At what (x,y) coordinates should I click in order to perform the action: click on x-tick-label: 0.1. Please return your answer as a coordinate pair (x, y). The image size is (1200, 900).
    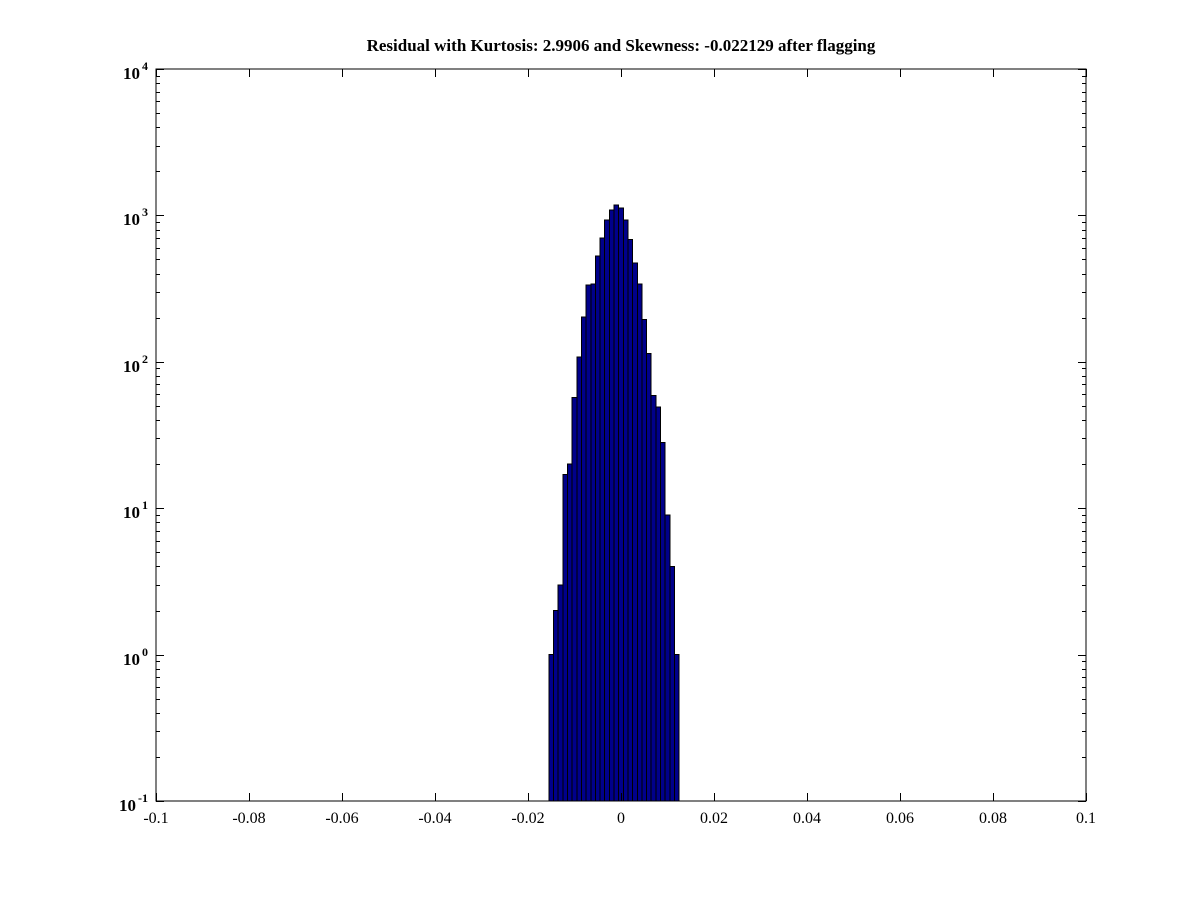
    Looking at the image, I should click on (1086, 818).